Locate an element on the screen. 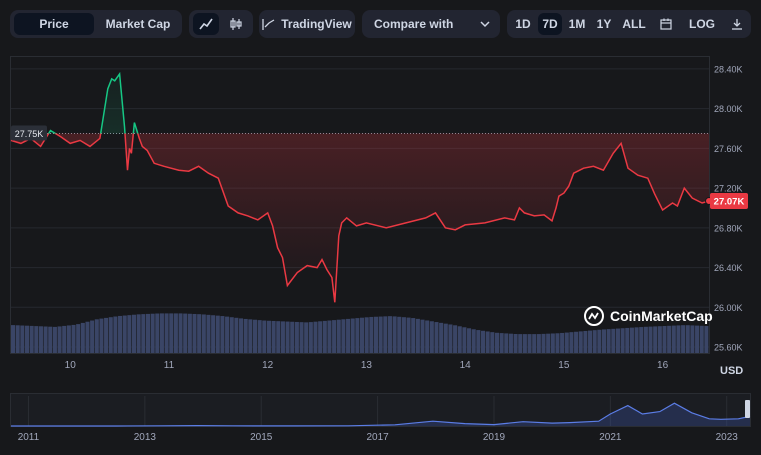 The image size is (761, 455). y-tick-label: 26.00K is located at coordinates (728, 308).